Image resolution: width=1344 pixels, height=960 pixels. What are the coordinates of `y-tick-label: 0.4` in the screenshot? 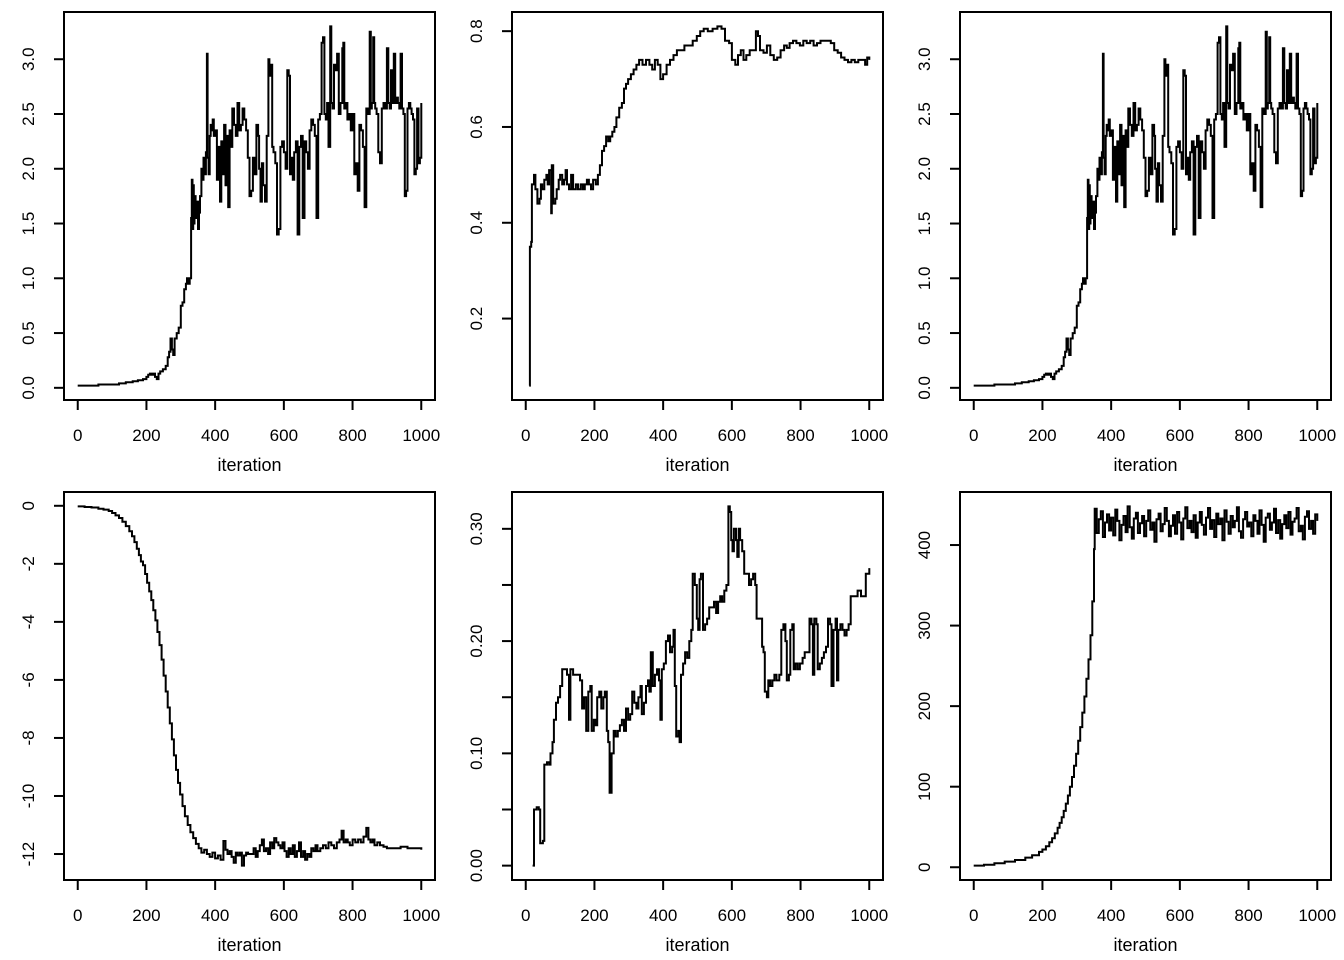 It's located at (476, 223).